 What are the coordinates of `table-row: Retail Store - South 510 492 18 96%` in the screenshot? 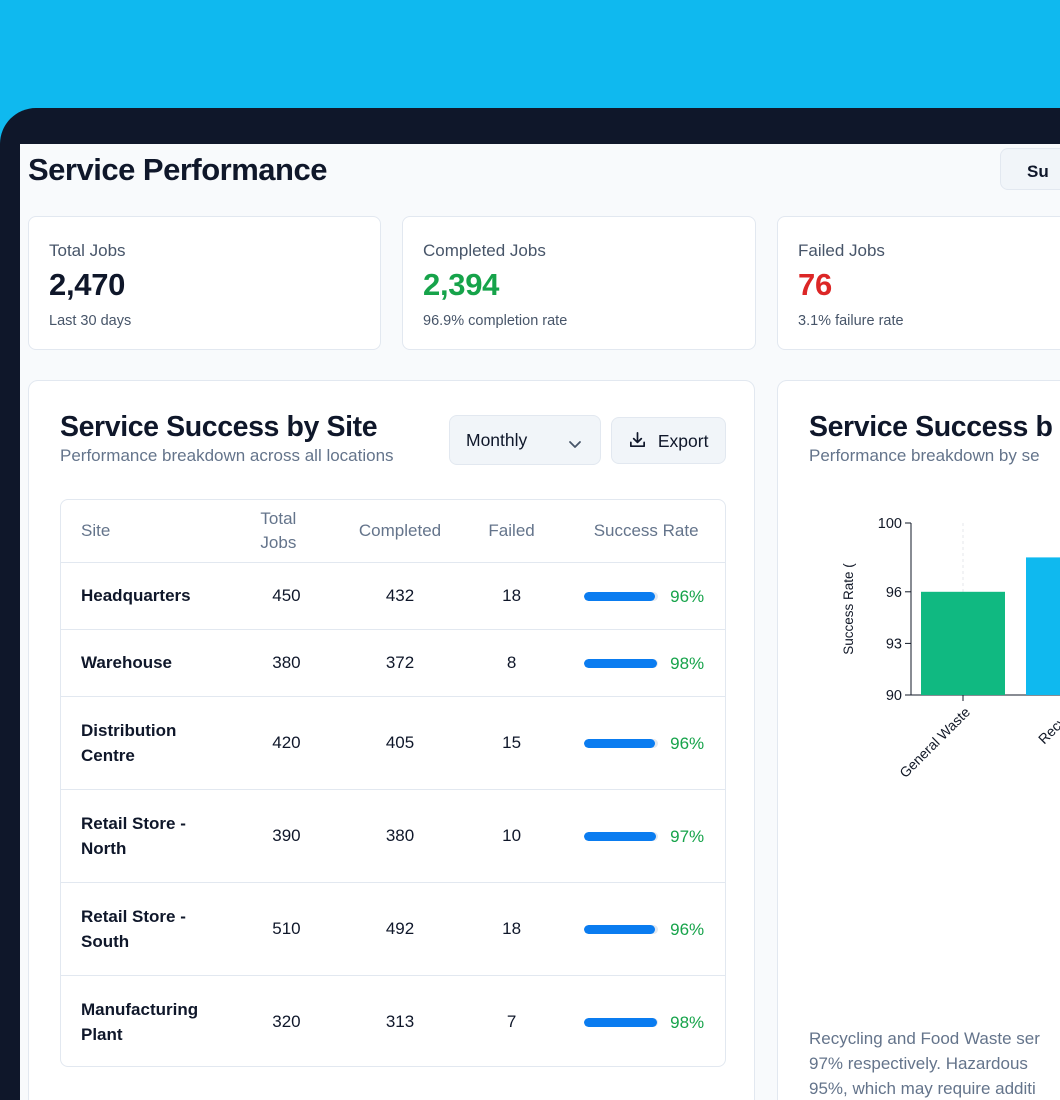 It's located at (393, 928).